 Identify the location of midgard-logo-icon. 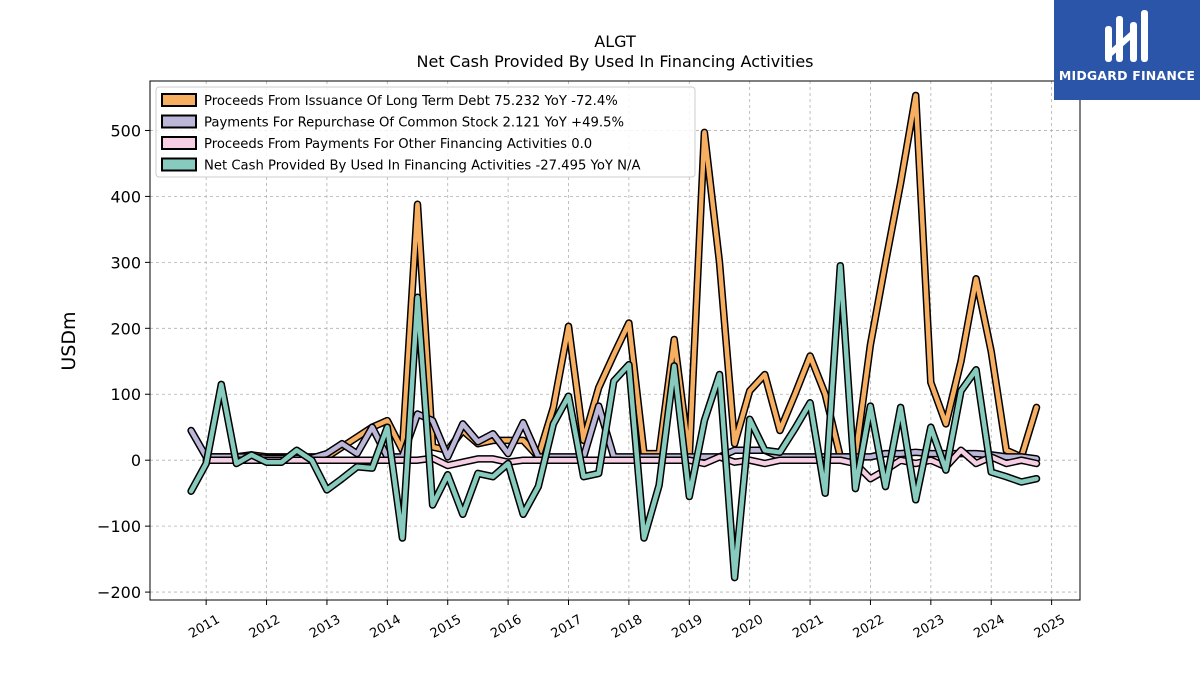
(1126, 36).